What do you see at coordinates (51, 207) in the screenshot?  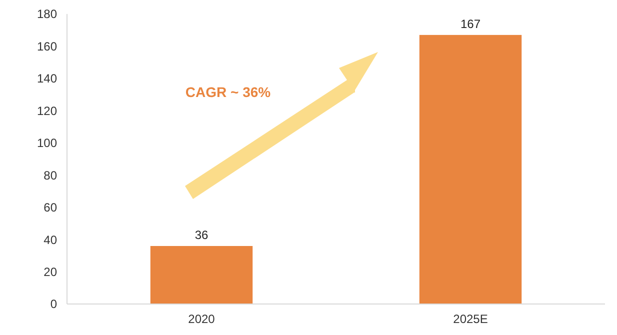 I see `y-tick-label: 60` at bounding box center [51, 207].